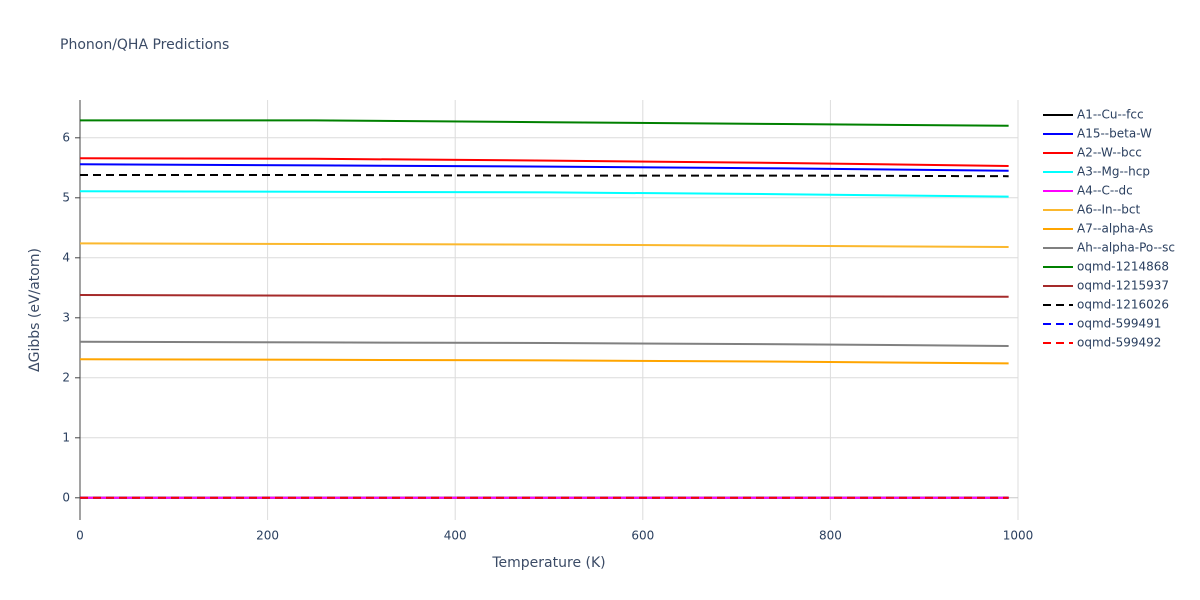 This screenshot has width=1200, height=600. What do you see at coordinates (1113, 172) in the screenshot?
I see `legend-label: A3--Mg--hcp` at bounding box center [1113, 172].